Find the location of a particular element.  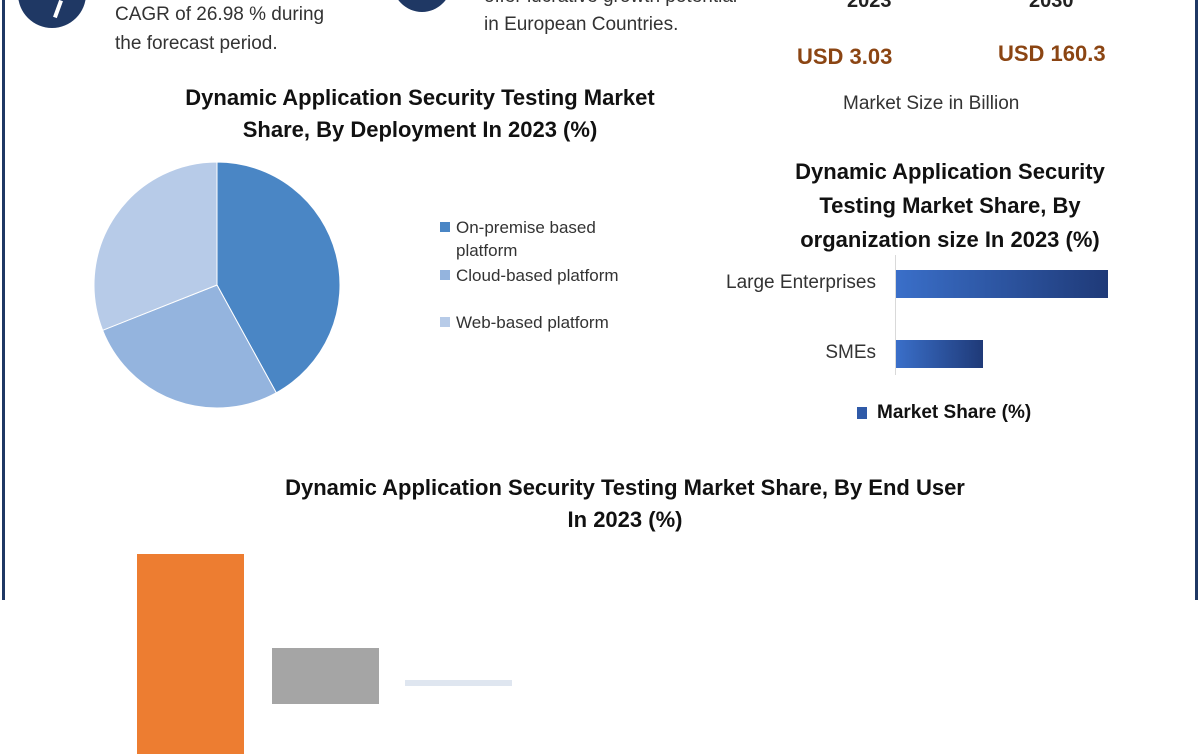

org-legend-swatch is located at coordinates (862, 413).